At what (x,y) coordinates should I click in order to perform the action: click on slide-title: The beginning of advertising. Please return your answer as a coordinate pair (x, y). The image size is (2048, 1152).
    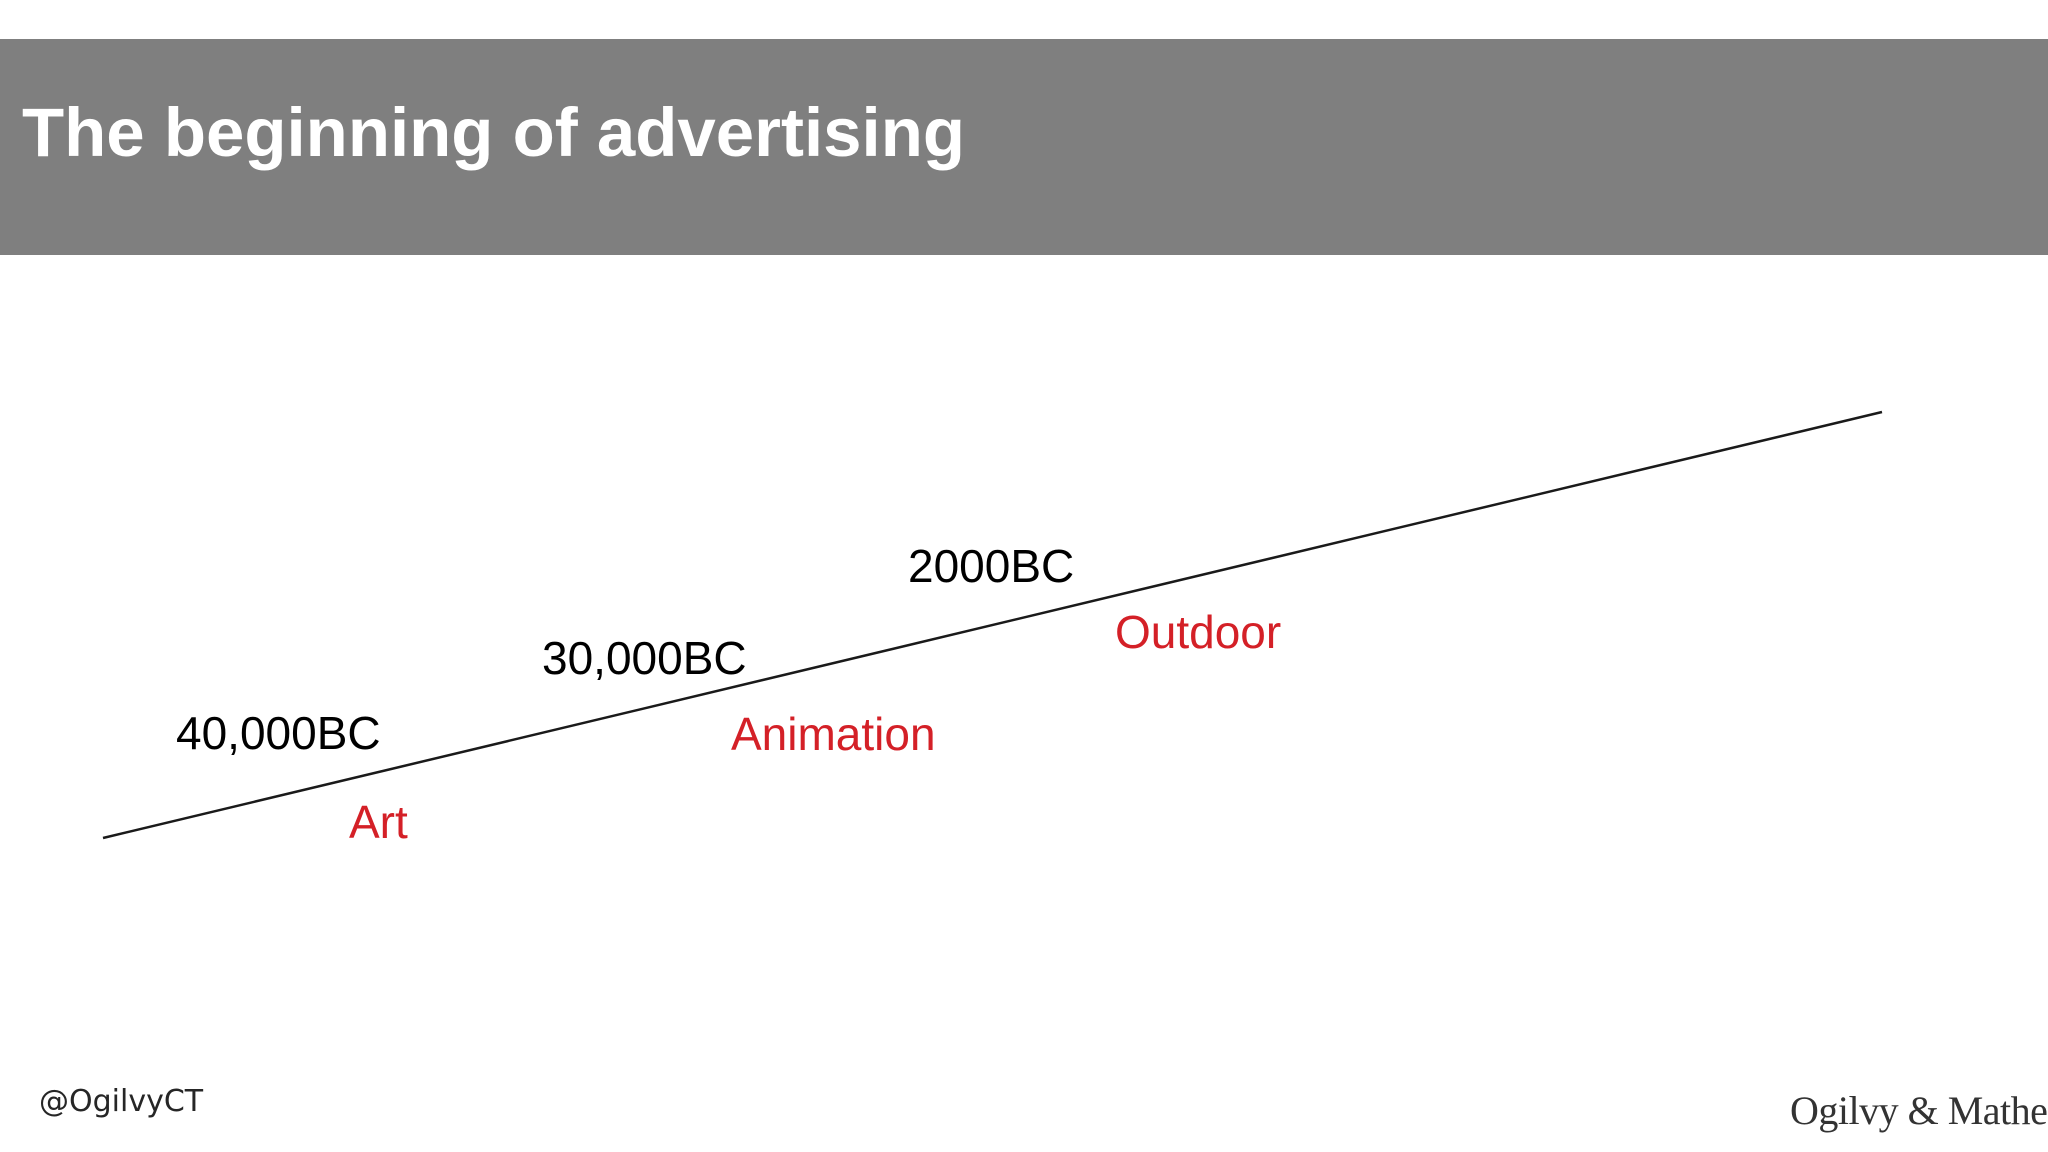
    Looking at the image, I should click on (494, 132).